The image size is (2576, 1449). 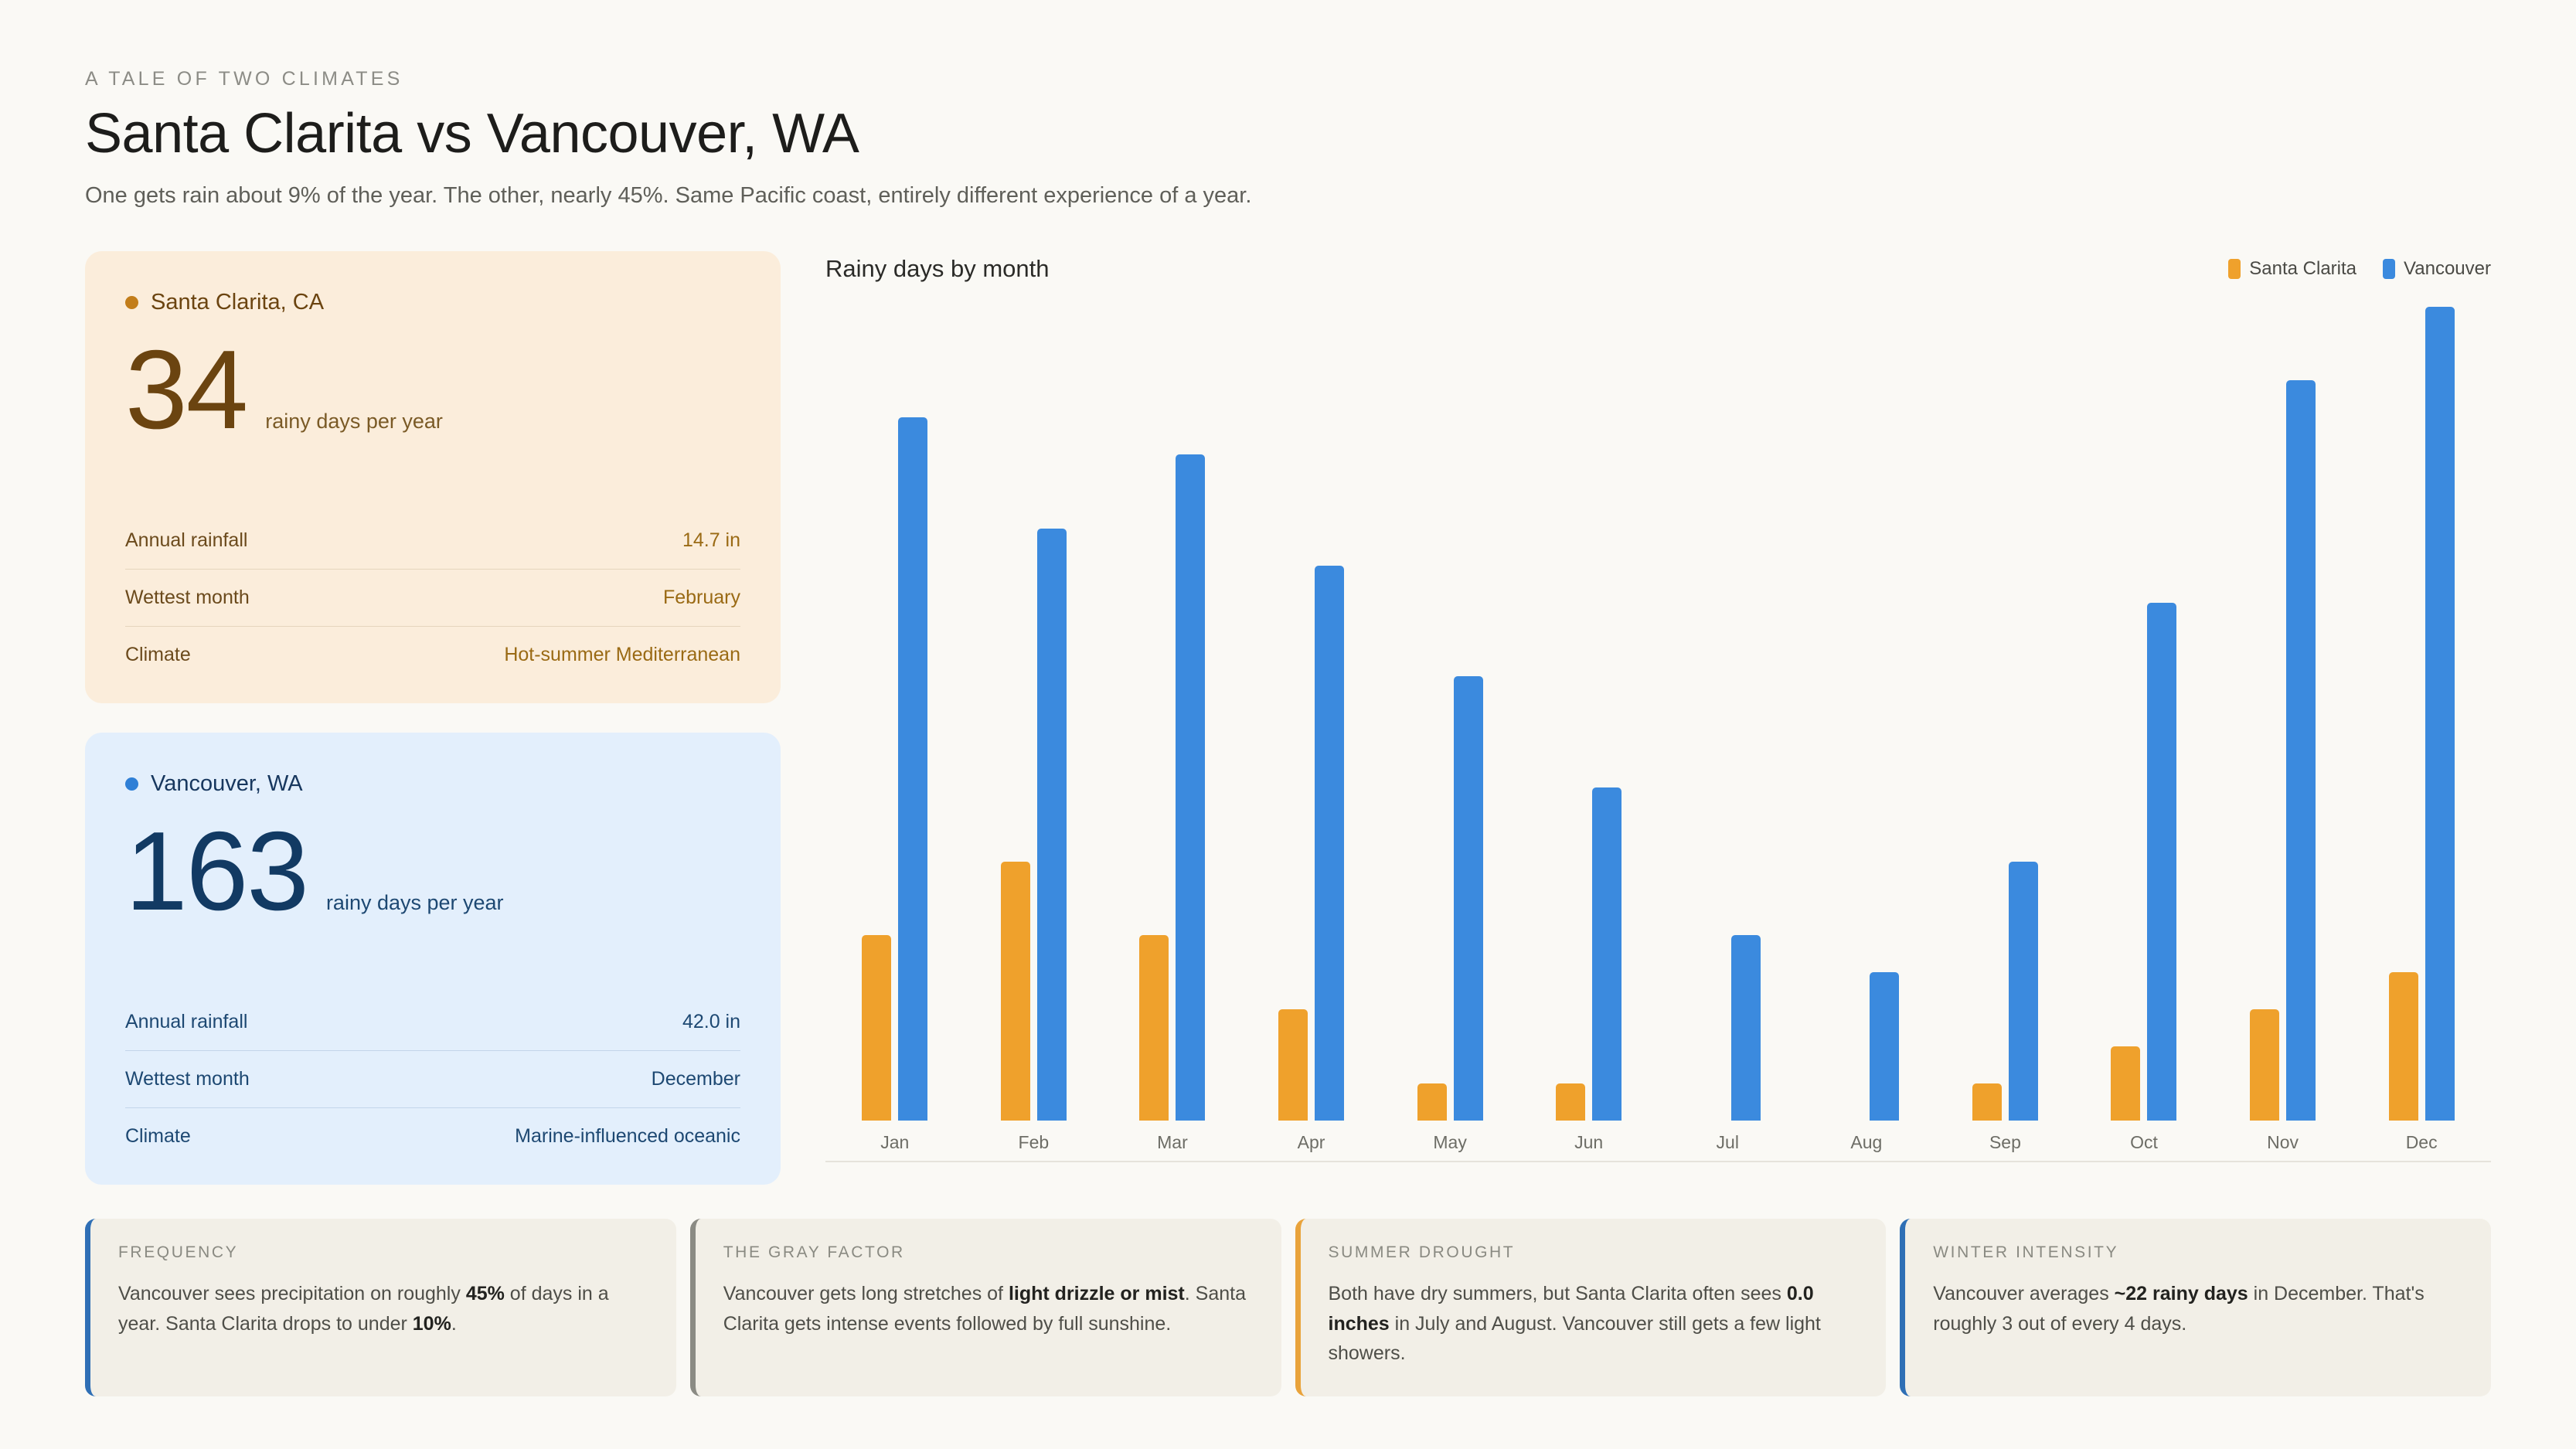 I want to click on bar-santa-clarita-feb, so click(x=1015, y=991).